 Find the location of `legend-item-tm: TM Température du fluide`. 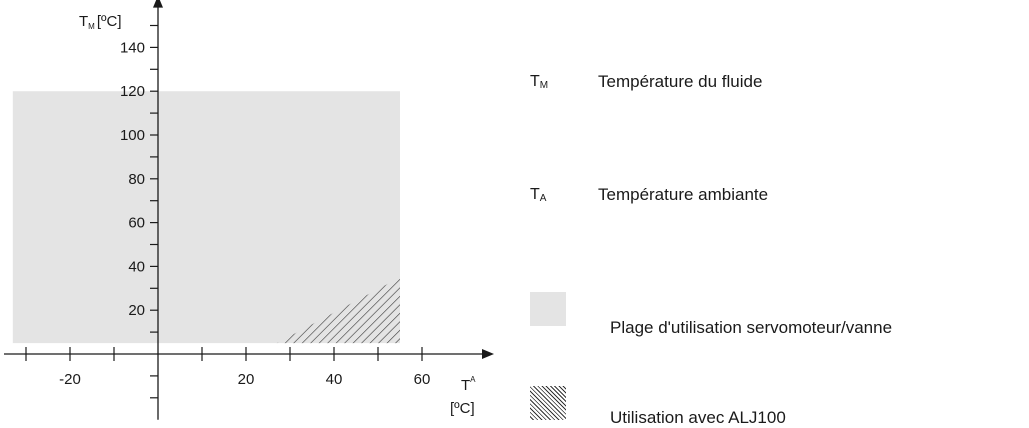

legend-item-tm: TM Température du fluide is located at coordinates (646, 82).